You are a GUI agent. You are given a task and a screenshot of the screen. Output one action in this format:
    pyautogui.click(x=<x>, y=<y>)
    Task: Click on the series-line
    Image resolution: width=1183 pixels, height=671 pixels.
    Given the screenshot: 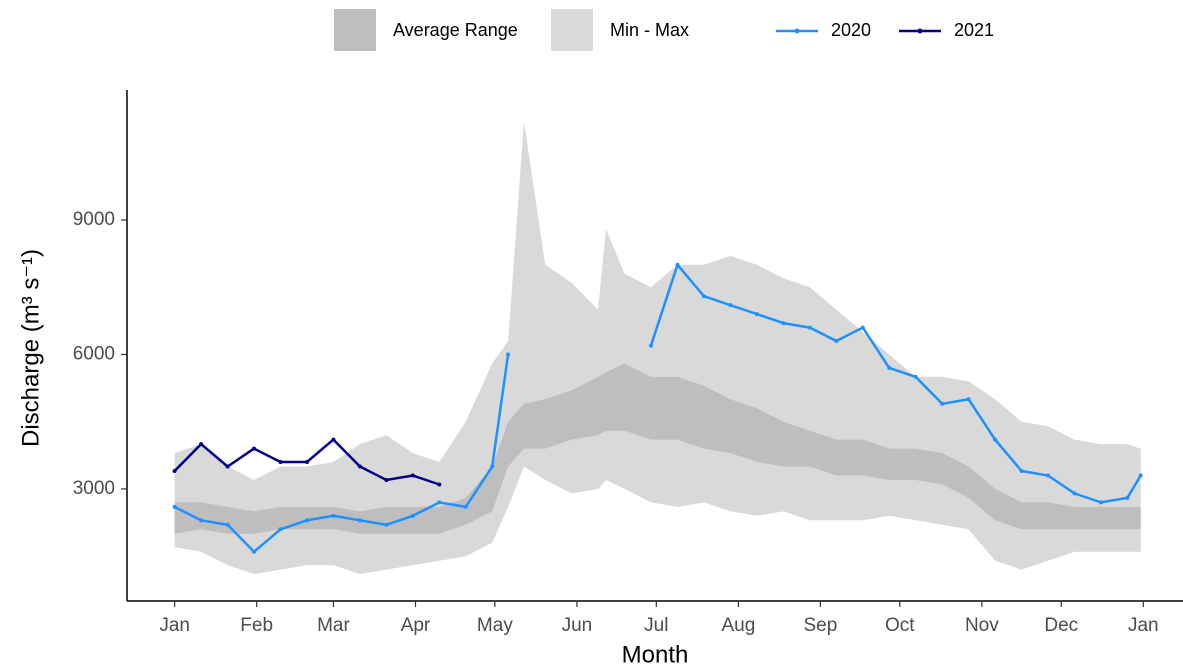 What is the action you would take?
    pyautogui.click(x=342, y=454)
    